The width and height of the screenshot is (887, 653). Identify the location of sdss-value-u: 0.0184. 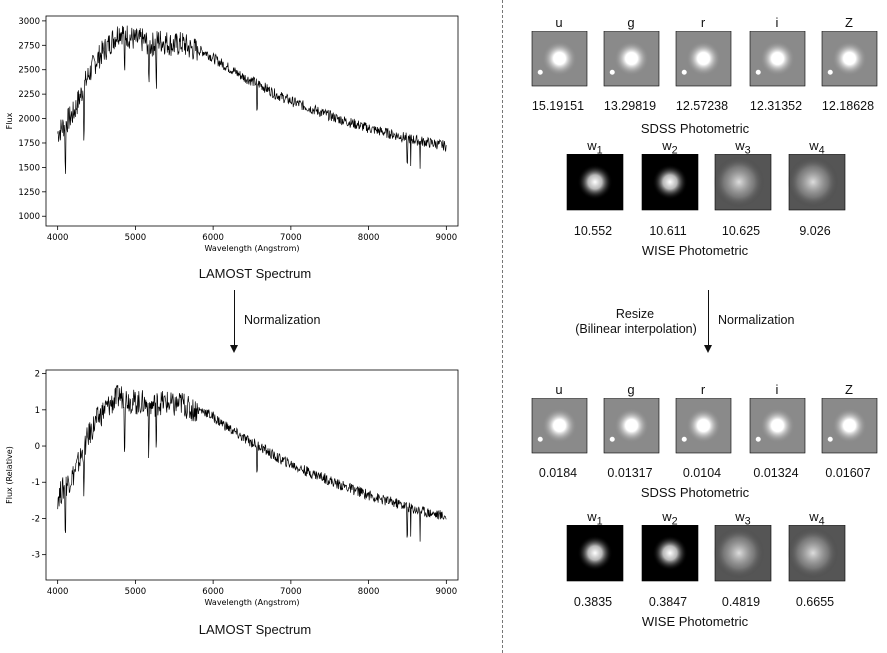
(558, 473).